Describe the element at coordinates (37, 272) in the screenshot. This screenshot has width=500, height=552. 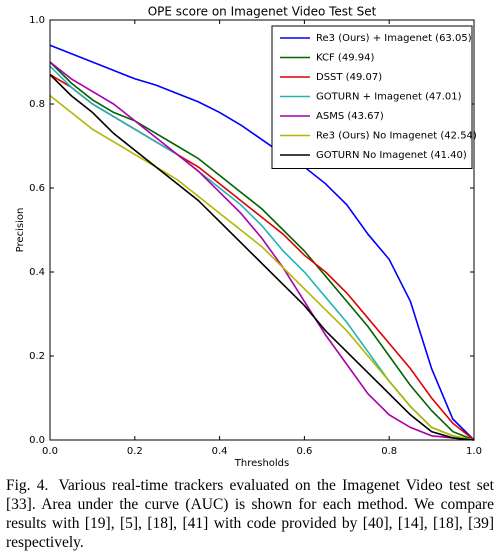
I see `y-tick-label: 0.4` at that location.